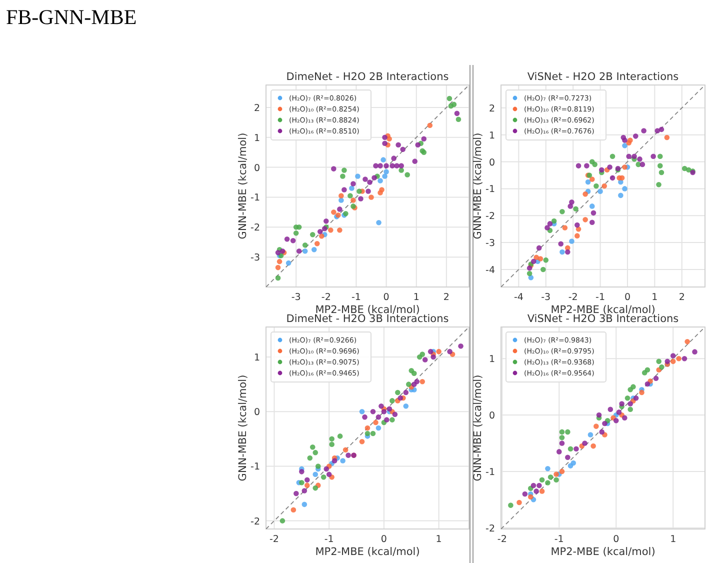 This screenshot has height=563, width=710. What do you see at coordinates (367, 319) in the screenshot?
I see `chart-title: DimeNet - H2O 3B Interactions` at bounding box center [367, 319].